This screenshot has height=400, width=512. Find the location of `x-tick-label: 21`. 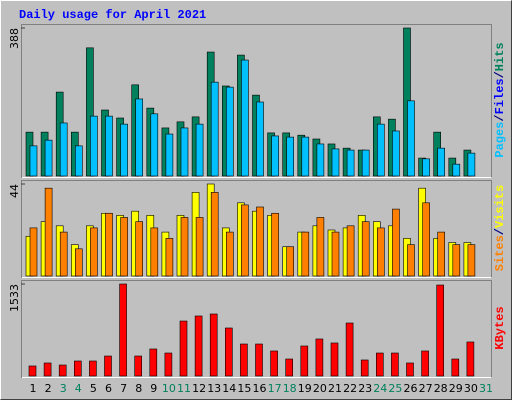

x-tick-label: 21 is located at coordinates (335, 388).